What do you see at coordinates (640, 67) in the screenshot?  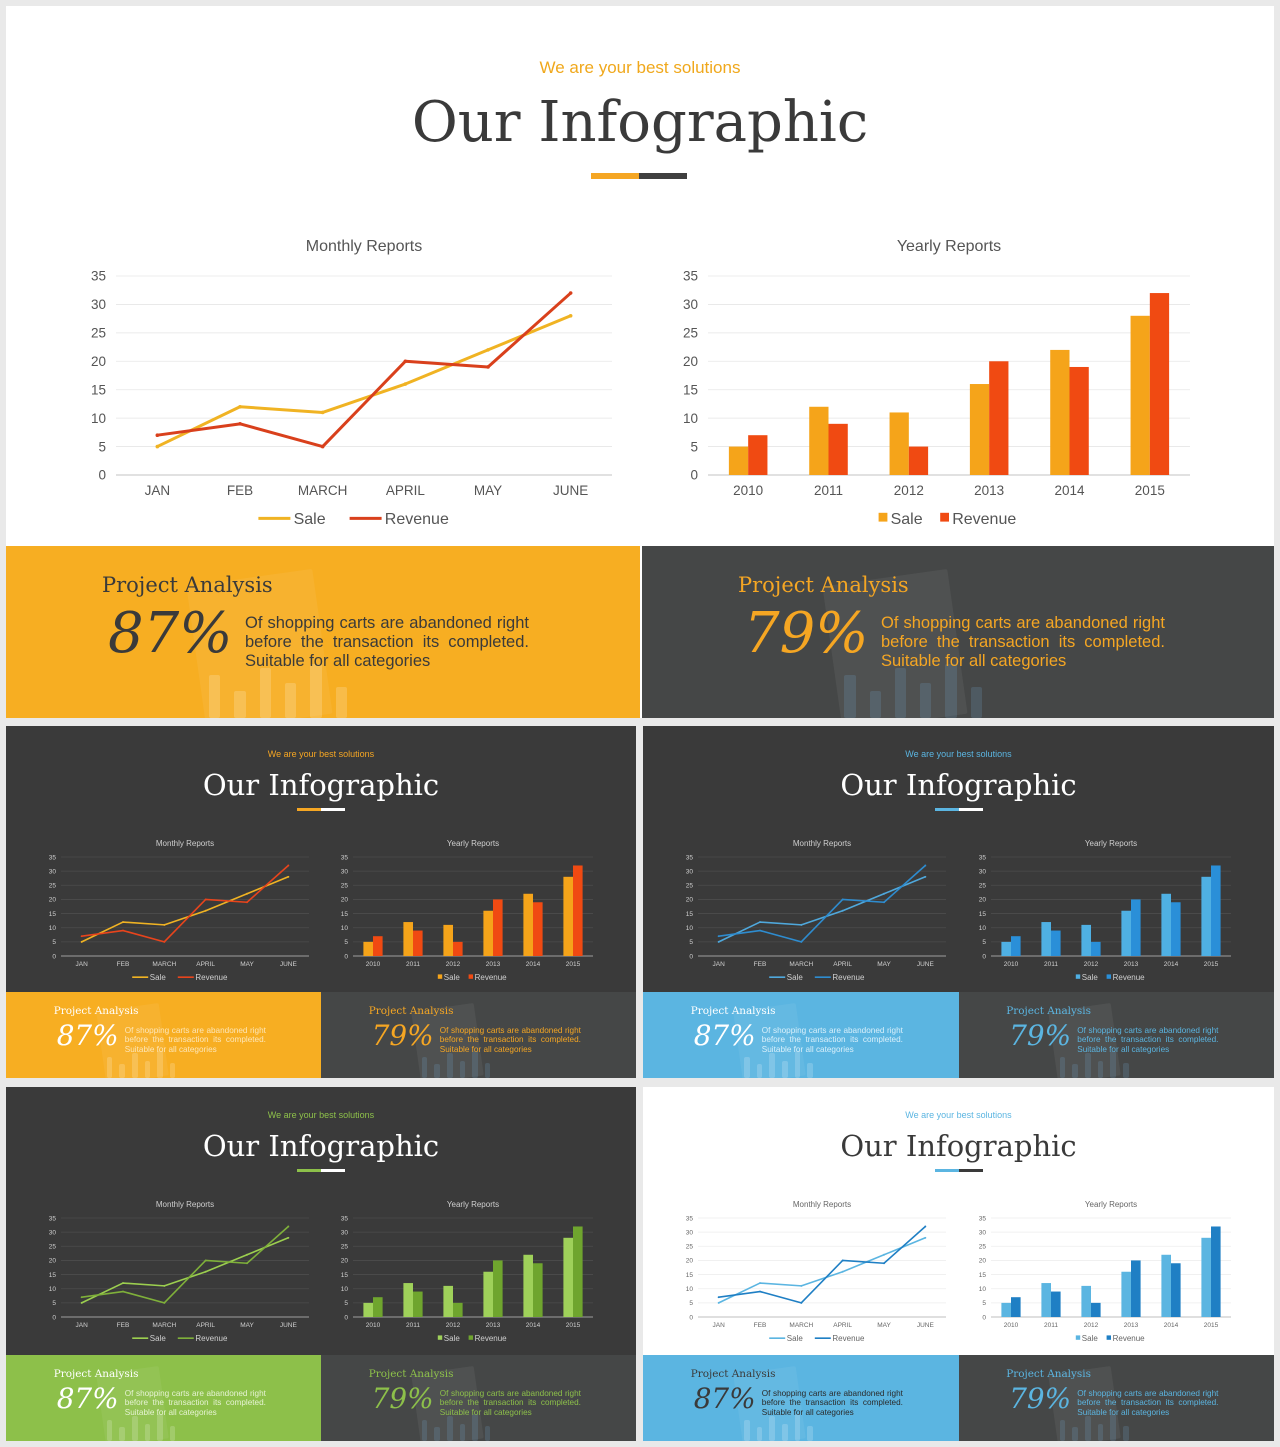 I see `main-subtitle: We are your best solutions` at bounding box center [640, 67].